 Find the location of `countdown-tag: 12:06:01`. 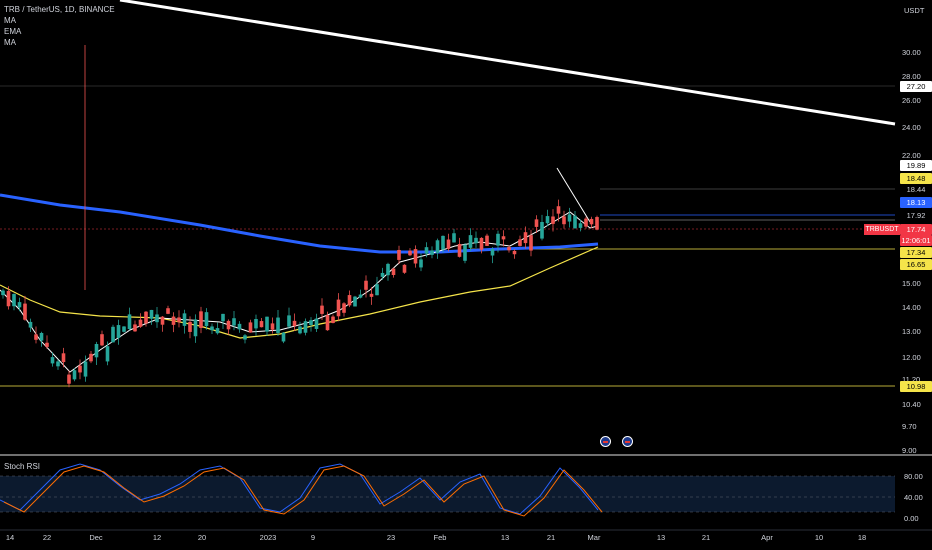

countdown-tag: 12:06:01 is located at coordinates (916, 240).